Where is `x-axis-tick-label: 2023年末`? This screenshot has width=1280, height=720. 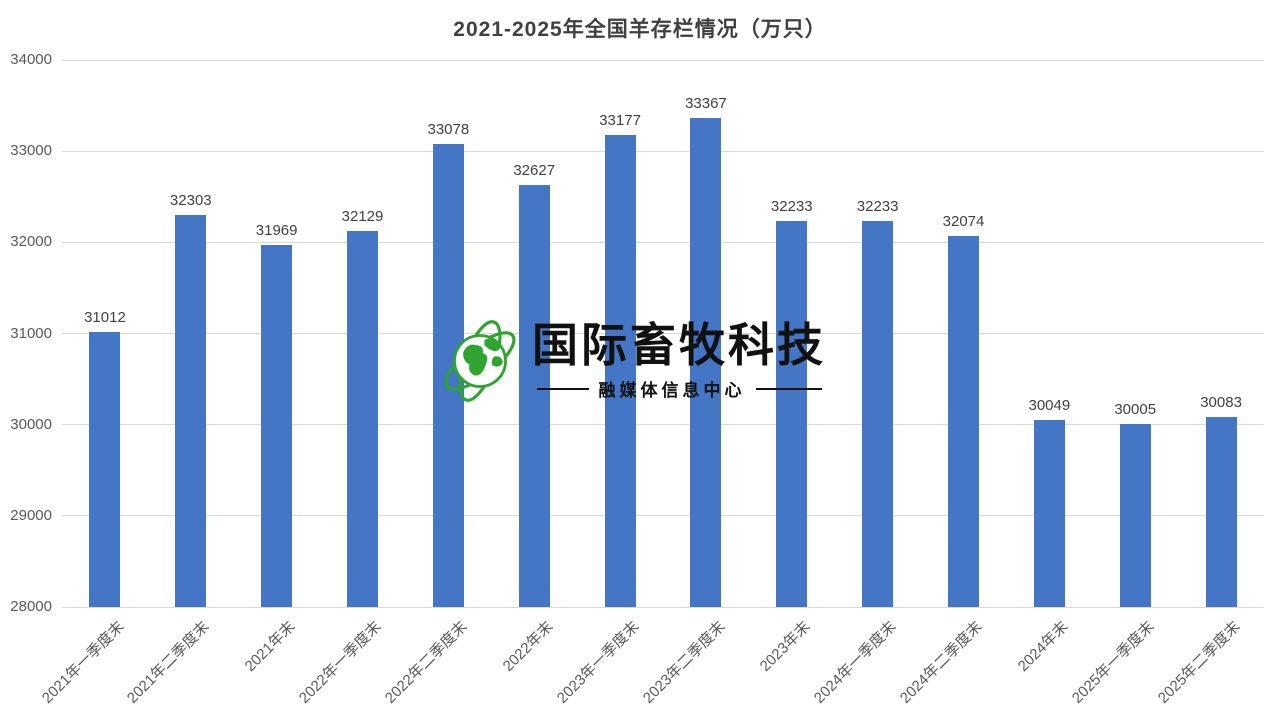 x-axis-tick-label: 2023年末 is located at coordinates (785, 646).